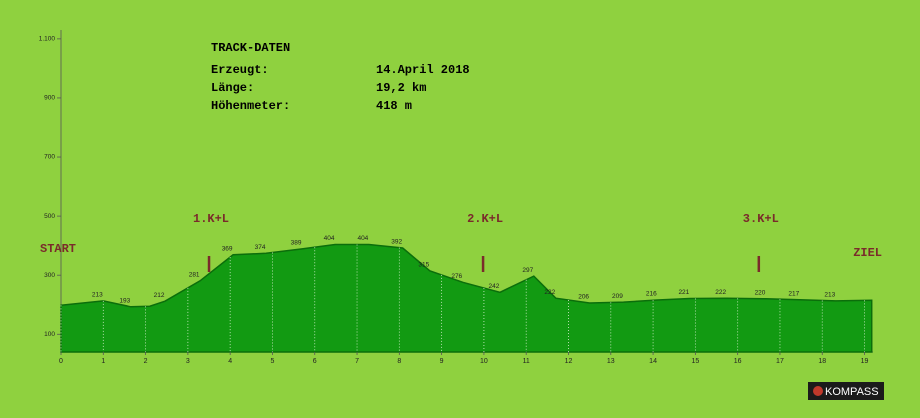  I want to click on logo: KOMPASS, so click(846, 391).